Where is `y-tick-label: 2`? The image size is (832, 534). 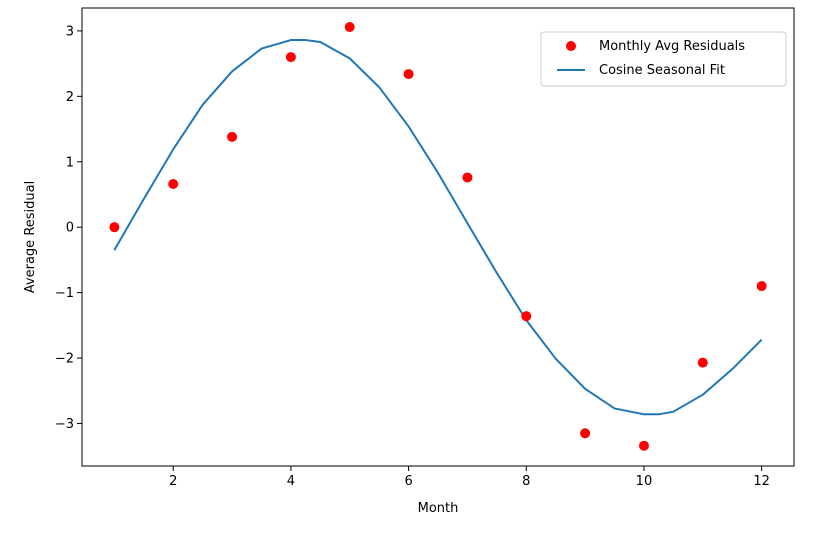
y-tick-label: 2 is located at coordinates (70, 97).